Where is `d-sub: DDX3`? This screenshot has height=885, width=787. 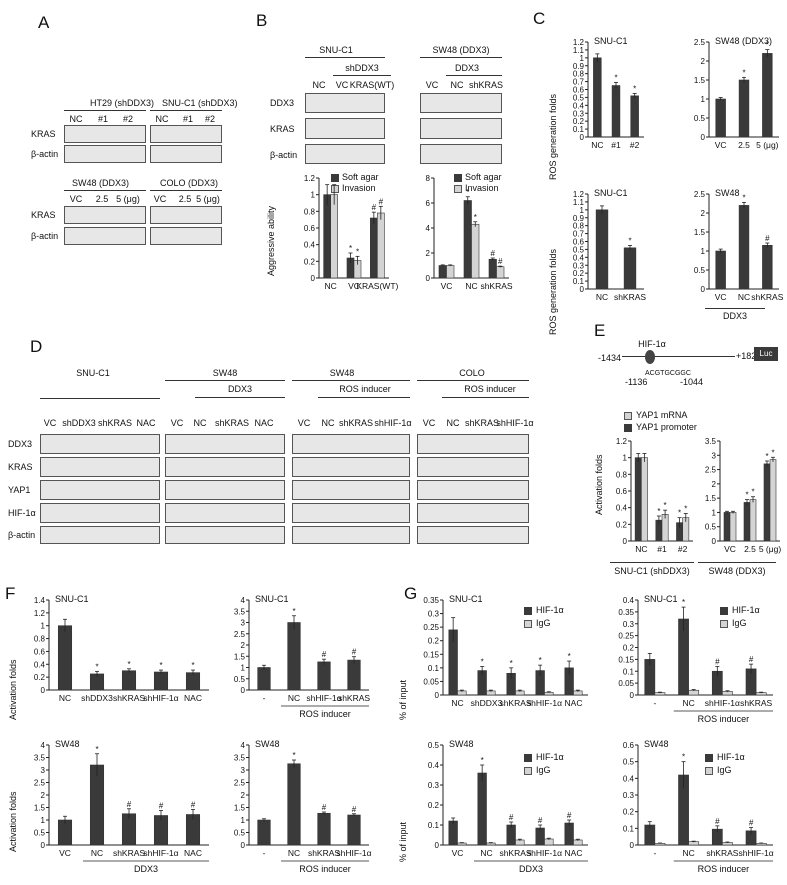 d-sub: DDX3 is located at coordinates (240, 389).